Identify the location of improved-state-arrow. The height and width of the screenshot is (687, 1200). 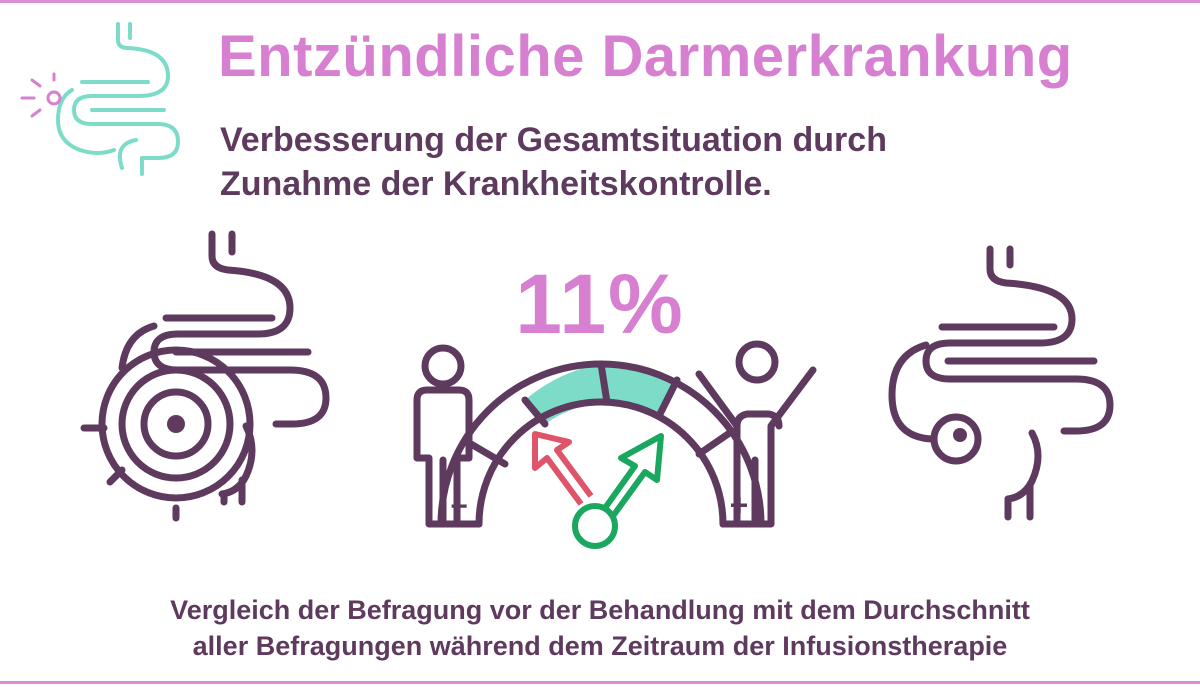
(618, 491).